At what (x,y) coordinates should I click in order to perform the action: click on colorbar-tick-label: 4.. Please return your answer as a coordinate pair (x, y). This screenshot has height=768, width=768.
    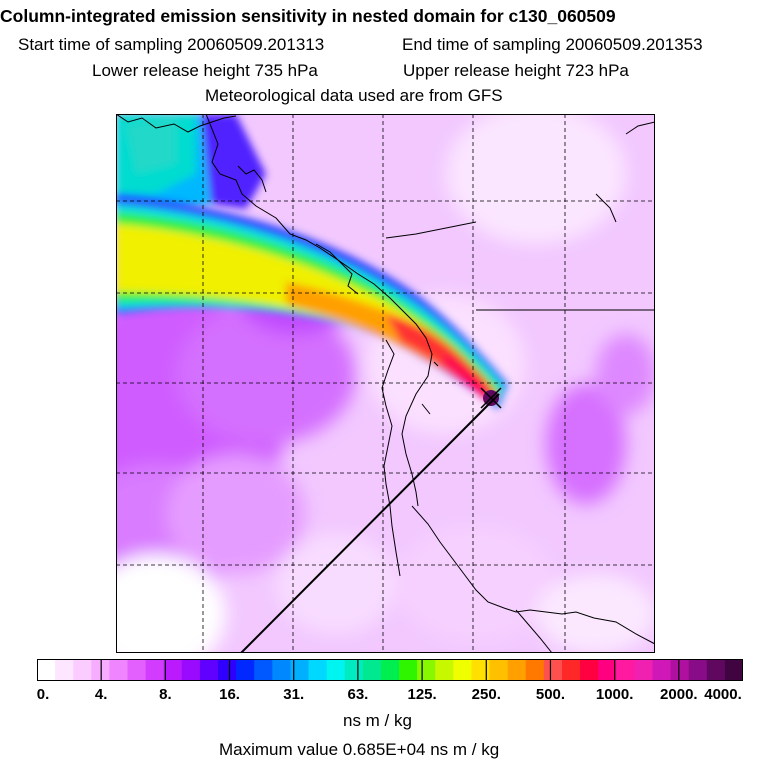
    Looking at the image, I should click on (101, 694).